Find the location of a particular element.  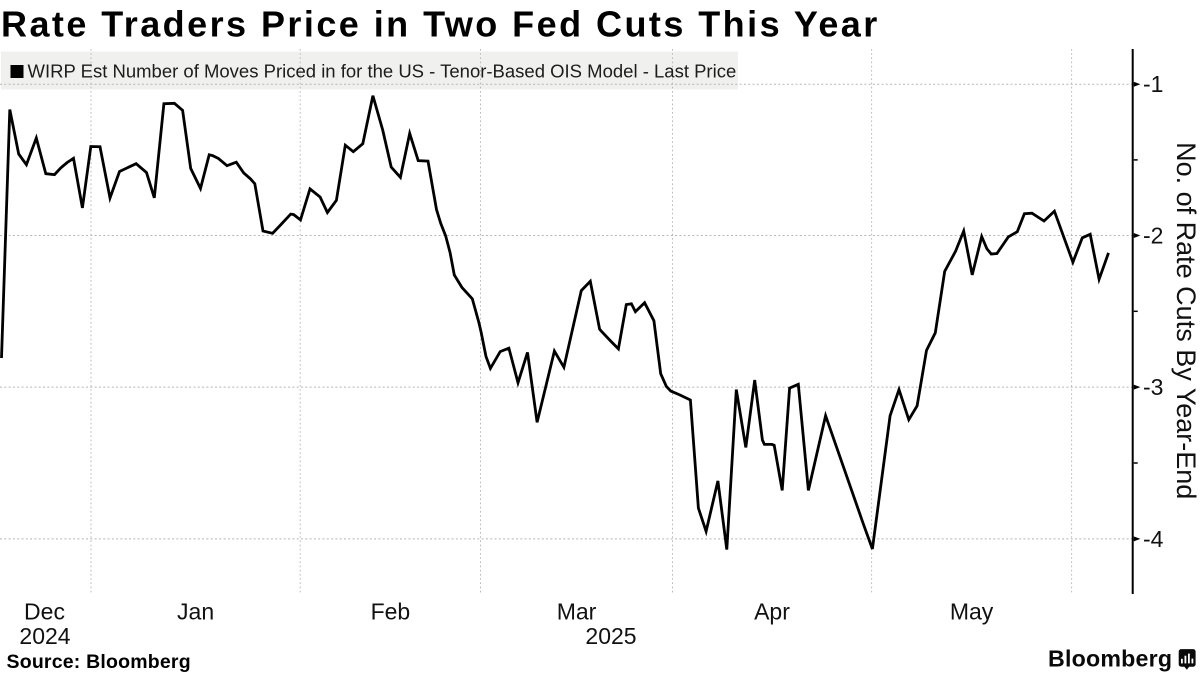

svg-text: -1 is located at coordinates (1153, 84).